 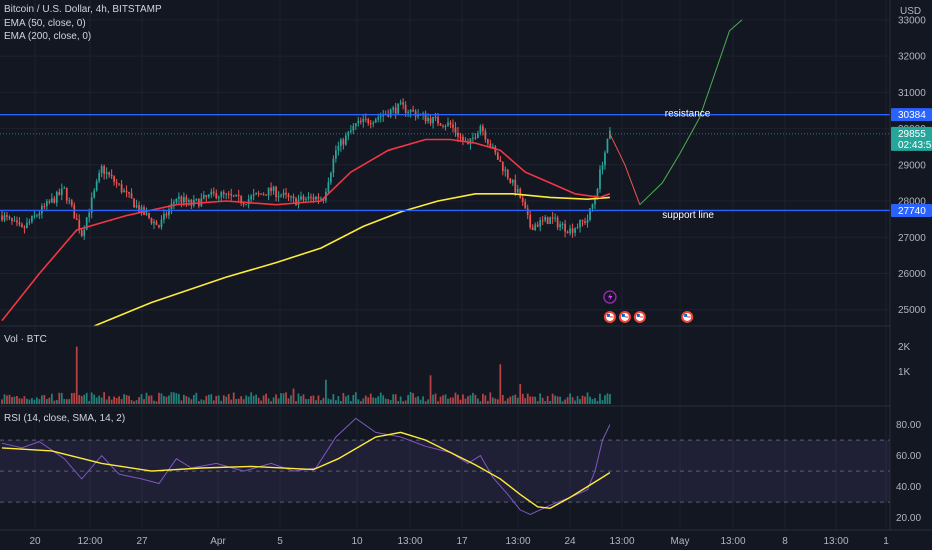 What do you see at coordinates (886, 541) in the screenshot?
I see `time-tick-label: 1` at bounding box center [886, 541].